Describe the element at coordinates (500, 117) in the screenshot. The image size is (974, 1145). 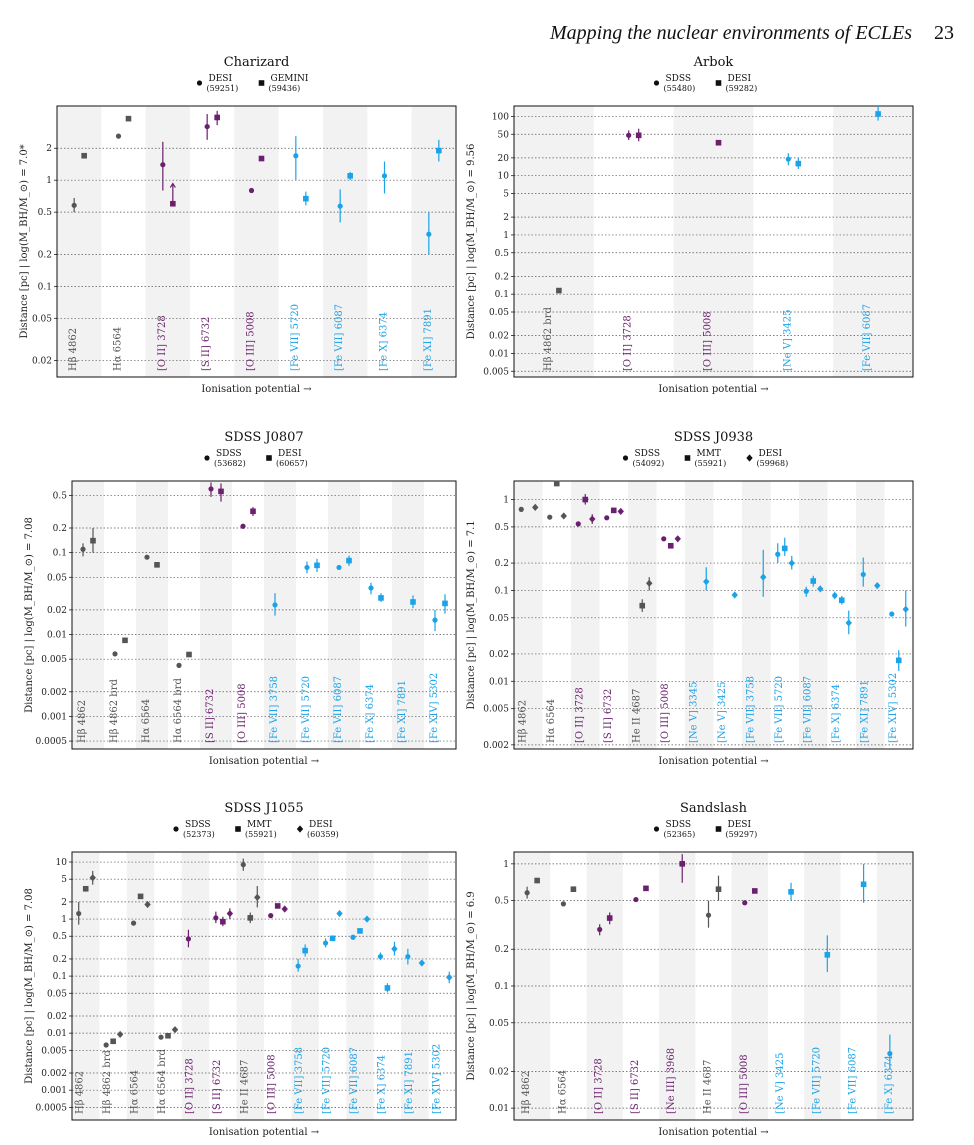
I see `y-tick-label: 100` at that location.